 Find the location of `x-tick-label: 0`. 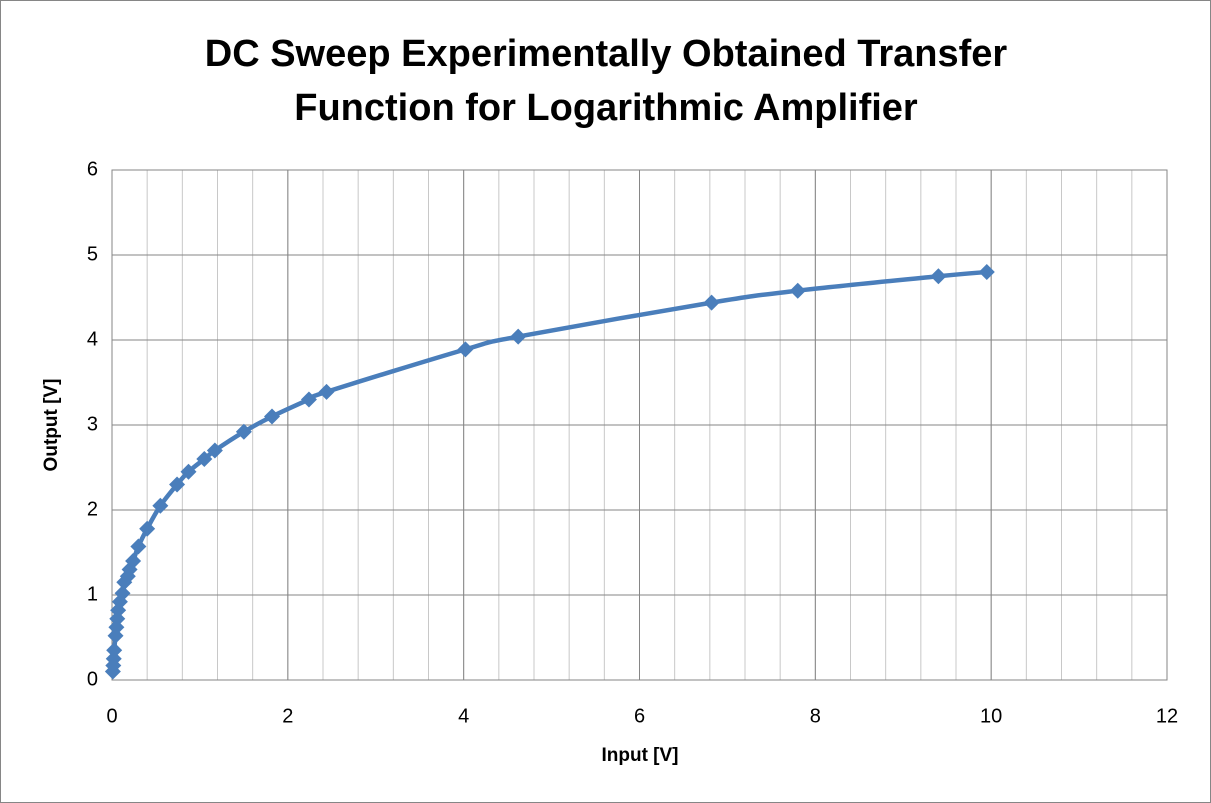

x-tick-label: 0 is located at coordinates (111, 716).